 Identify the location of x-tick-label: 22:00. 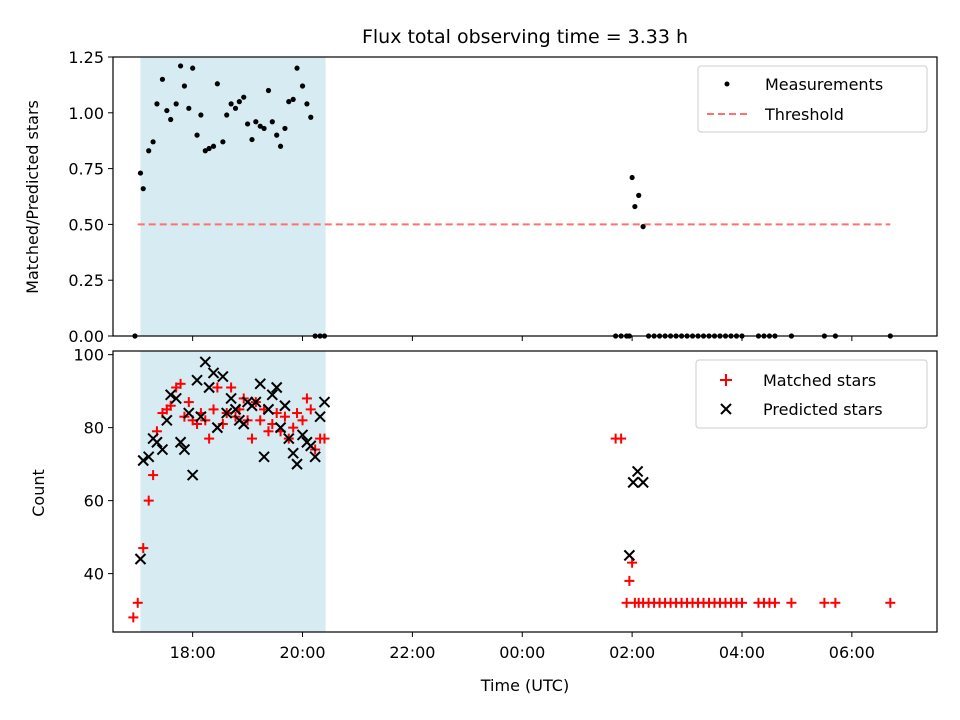
(412, 652).